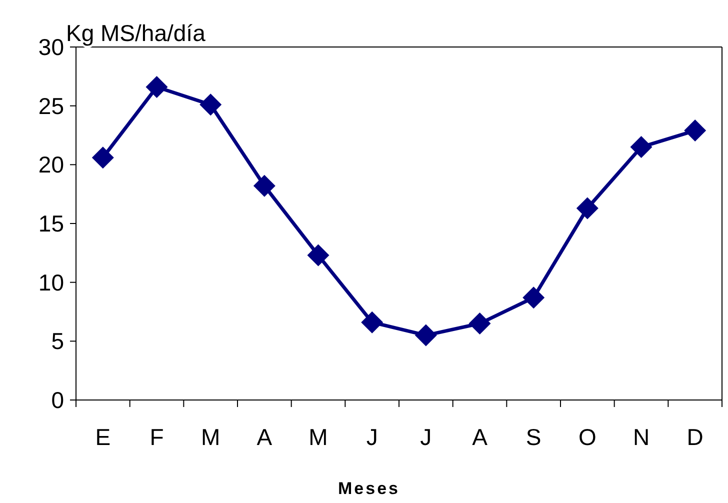 This screenshot has width=728, height=503. What do you see at coordinates (157, 437) in the screenshot?
I see `x-tick-label: F` at bounding box center [157, 437].